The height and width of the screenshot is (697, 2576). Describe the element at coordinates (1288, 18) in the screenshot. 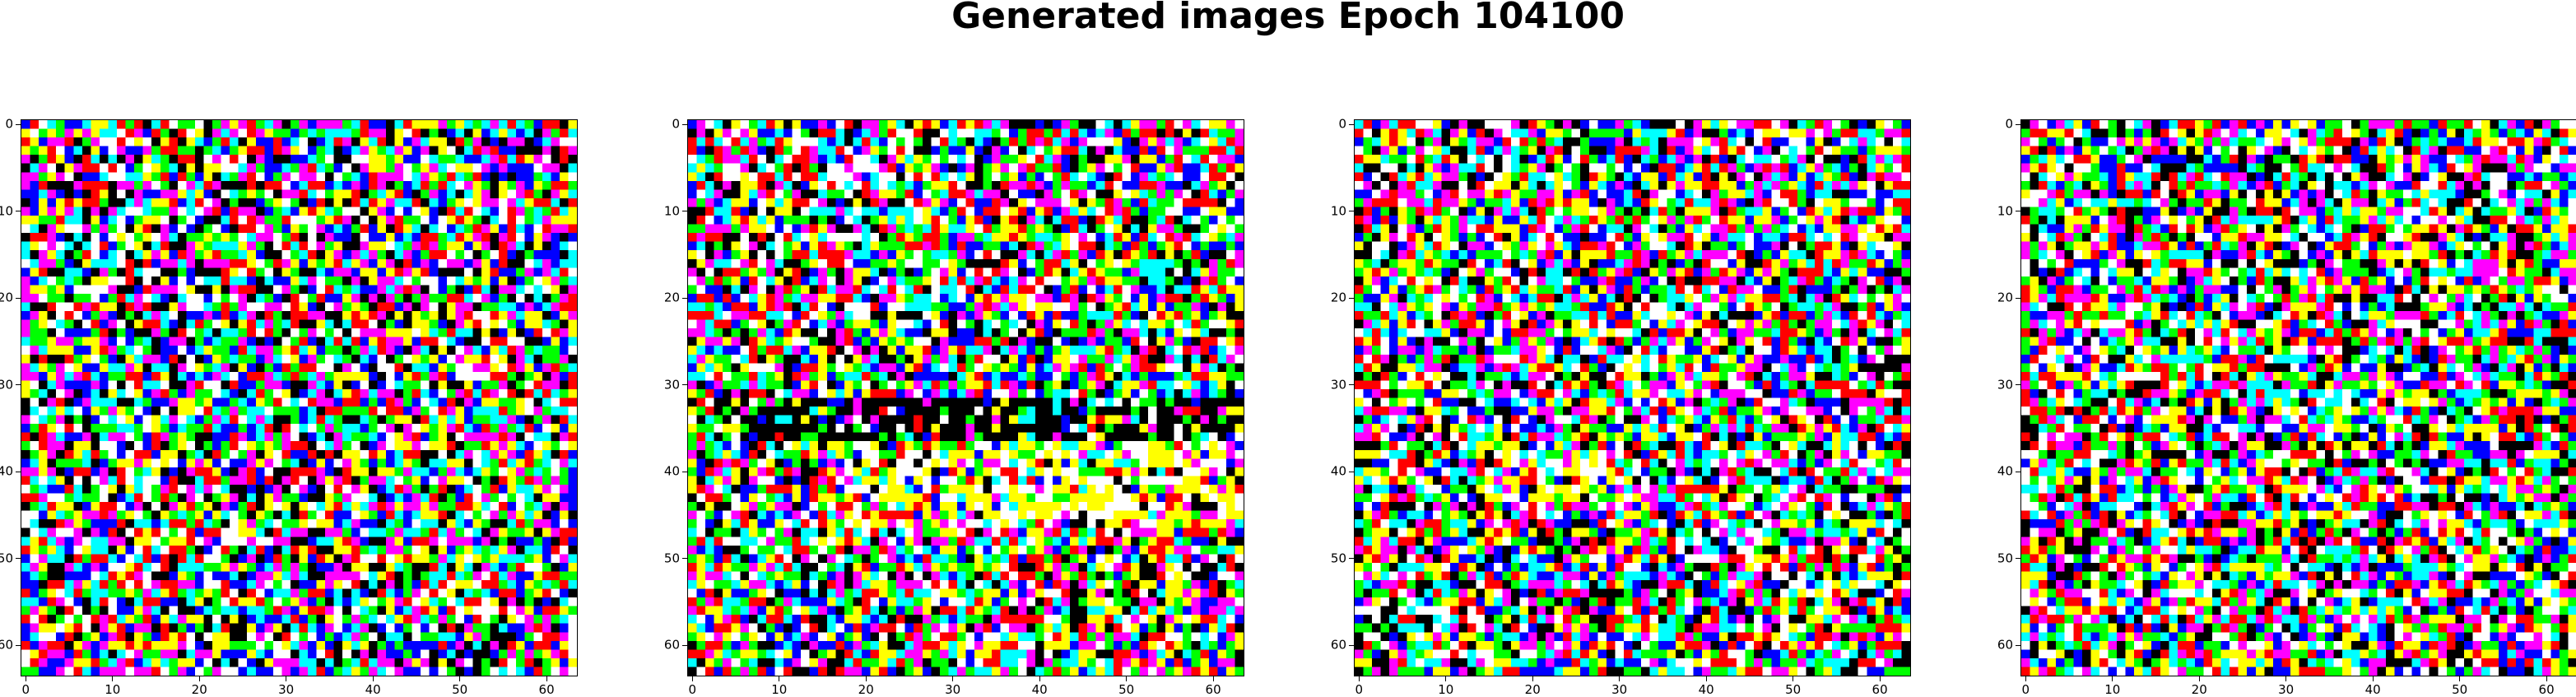

I see `figure-title: Generated images Epoch 104100` at that location.